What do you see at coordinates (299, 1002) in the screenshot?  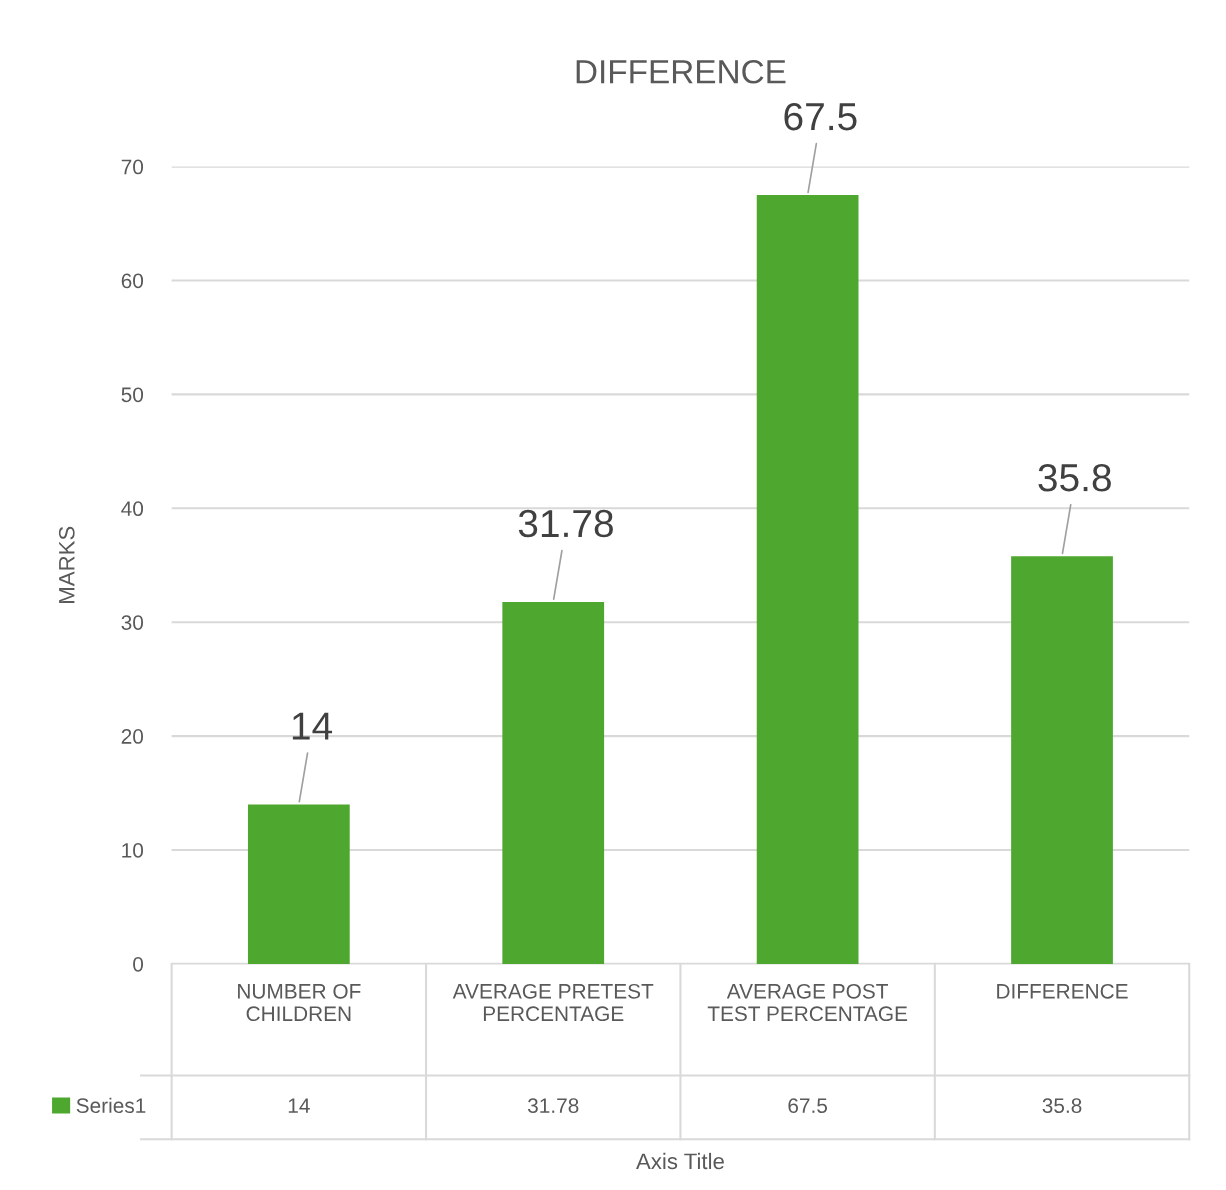 I see `x-tick-label: NUMBER OF CHILDREN` at bounding box center [299, 1002].